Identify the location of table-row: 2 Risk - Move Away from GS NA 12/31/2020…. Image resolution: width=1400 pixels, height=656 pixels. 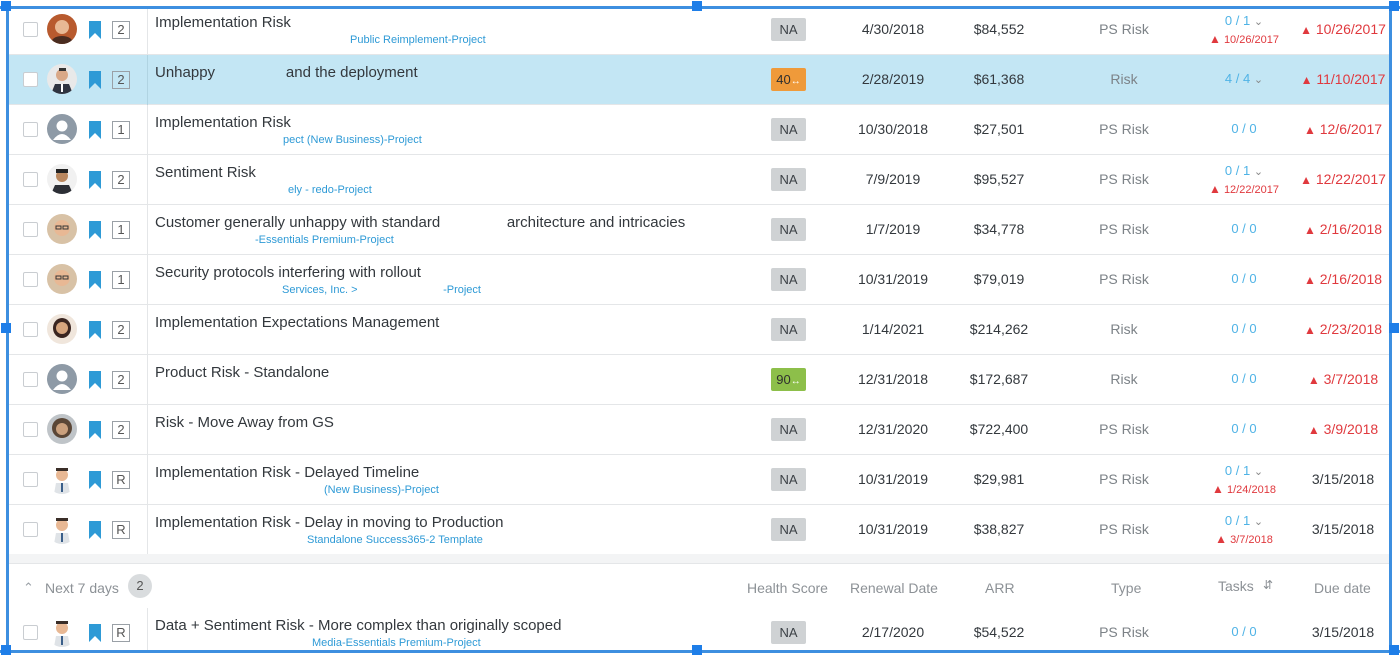
(699, 430).